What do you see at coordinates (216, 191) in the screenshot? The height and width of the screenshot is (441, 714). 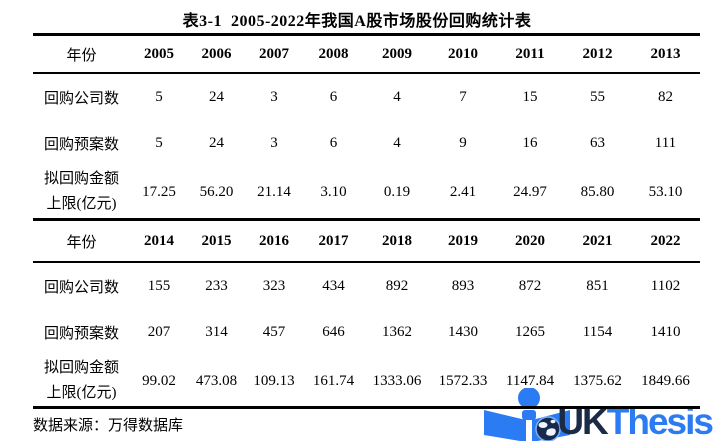 I see `data-cell: 56.20` at bounding box center [216, 191].